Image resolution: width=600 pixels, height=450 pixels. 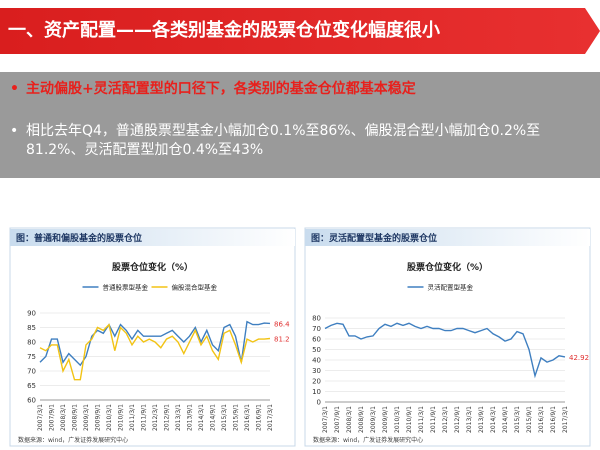 What do you see at coordinates (316, 361) in the screenshot?
I see `y-tick-label: 40` at bounding box center [316, 361].